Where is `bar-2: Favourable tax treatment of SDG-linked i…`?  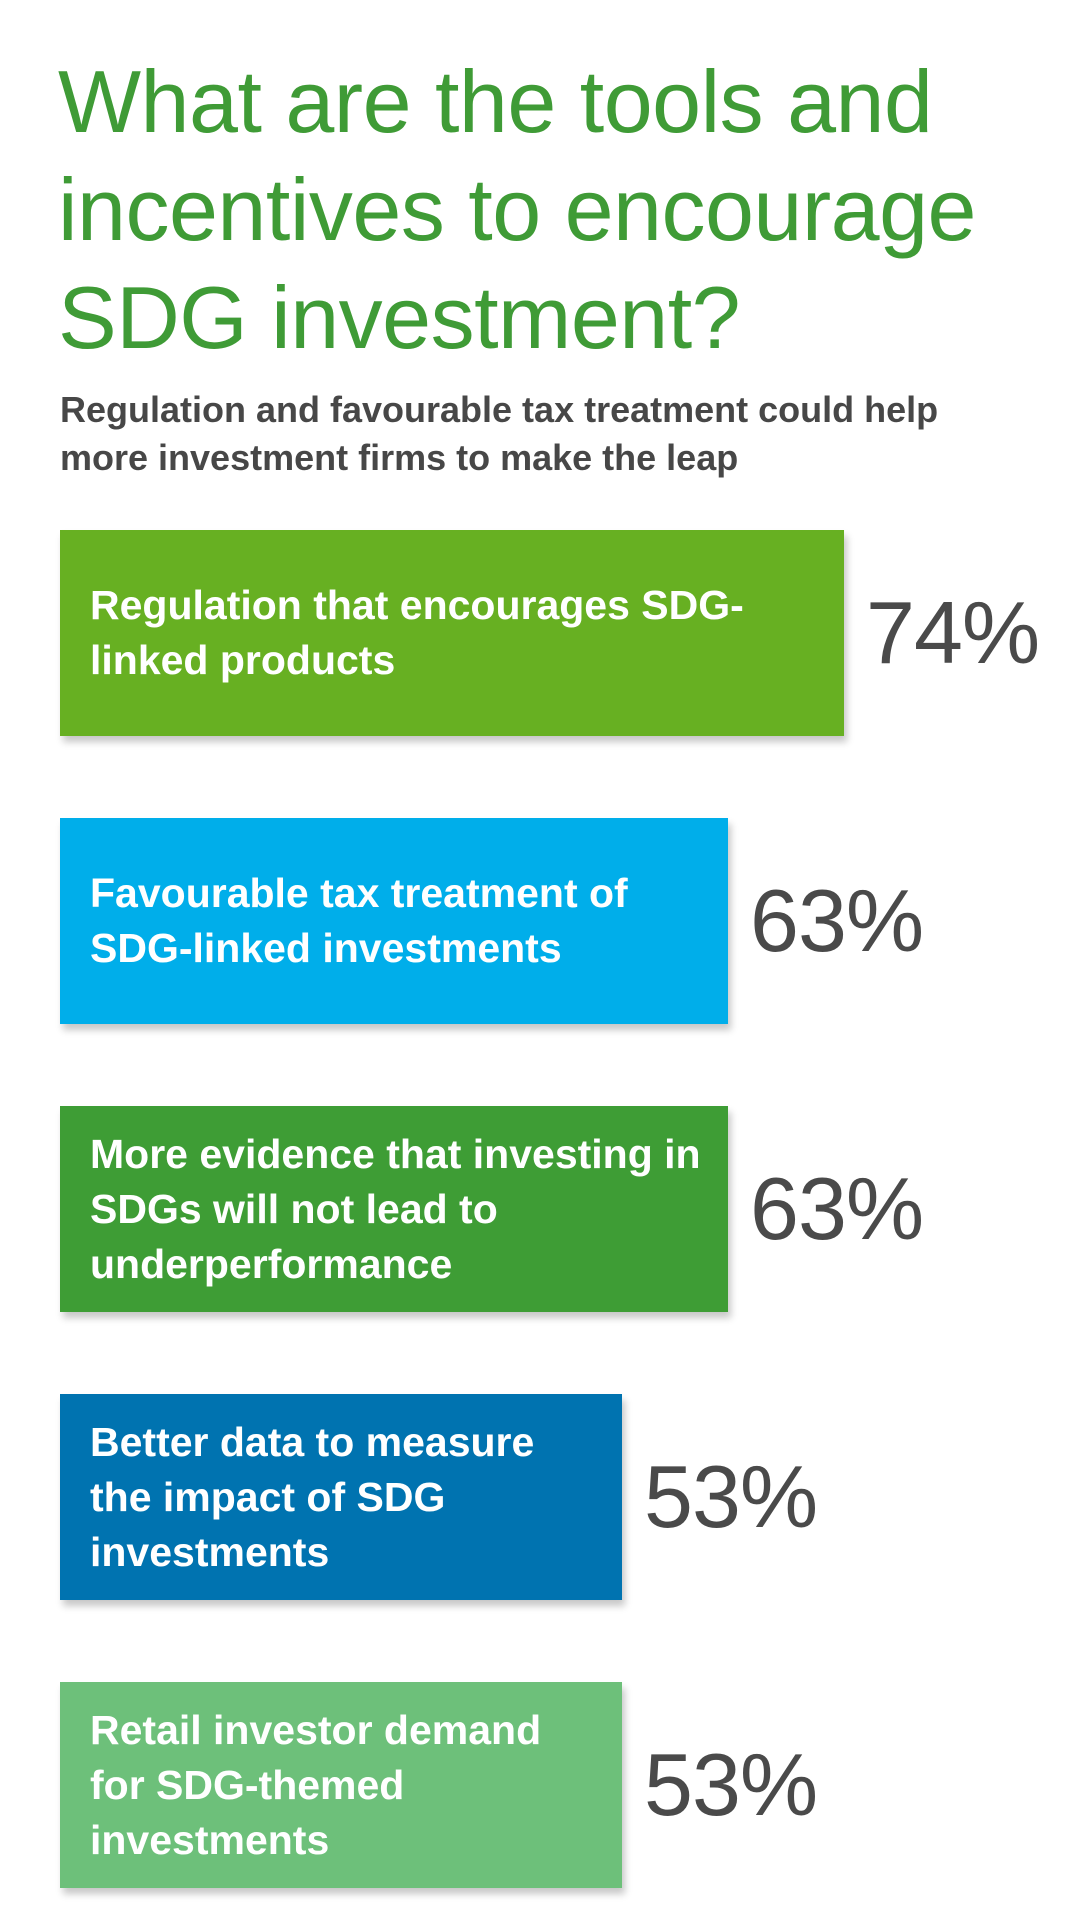
bar-2: Favourable tax treatment of SDG-linked i… is located at coordinates (394, 921).